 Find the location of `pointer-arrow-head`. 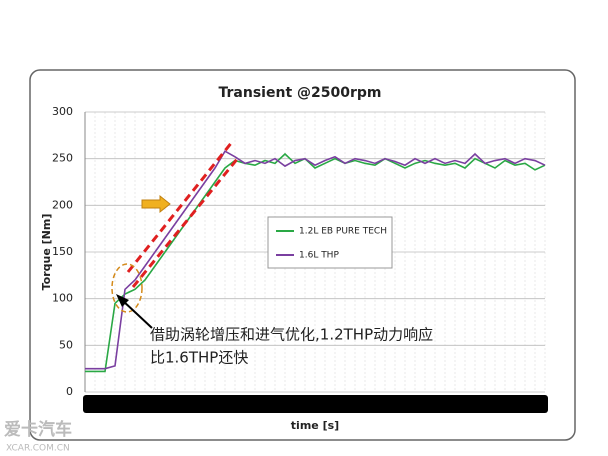

pointer-arrow-head is located at coordinates (122, 300).